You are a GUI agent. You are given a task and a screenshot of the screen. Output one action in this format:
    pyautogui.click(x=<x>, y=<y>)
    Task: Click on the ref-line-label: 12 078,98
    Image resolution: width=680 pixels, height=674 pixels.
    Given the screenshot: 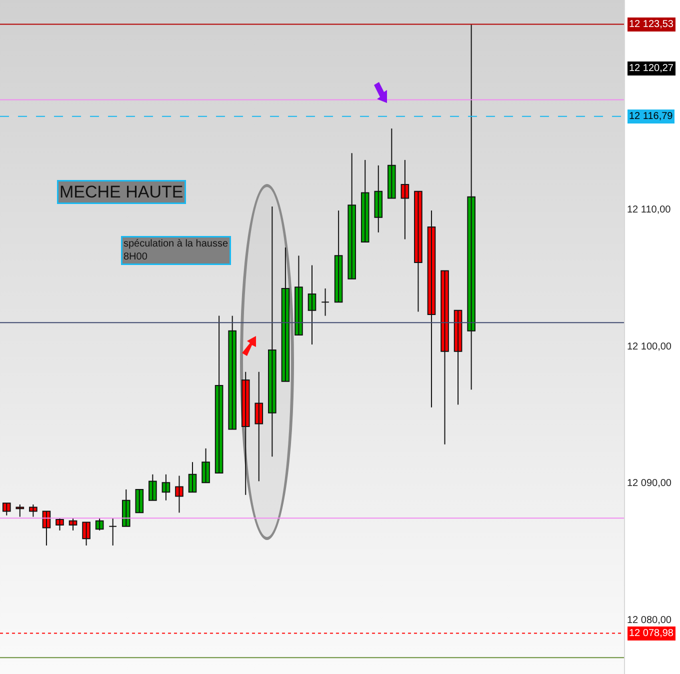 What is the action you would take?
    pyautogui.click(x=651, y=633)
    